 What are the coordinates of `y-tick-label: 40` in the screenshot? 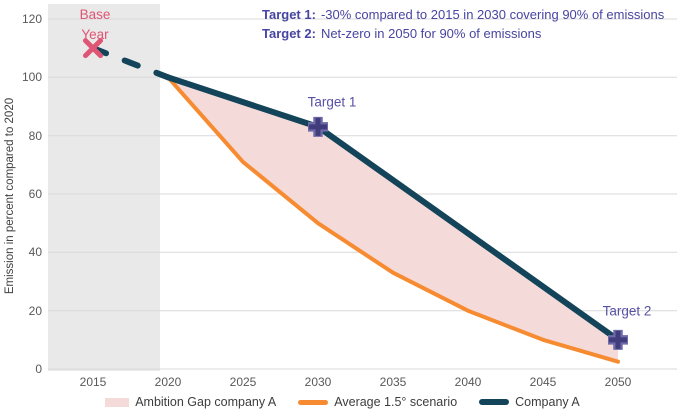 It's located at (35, 252).